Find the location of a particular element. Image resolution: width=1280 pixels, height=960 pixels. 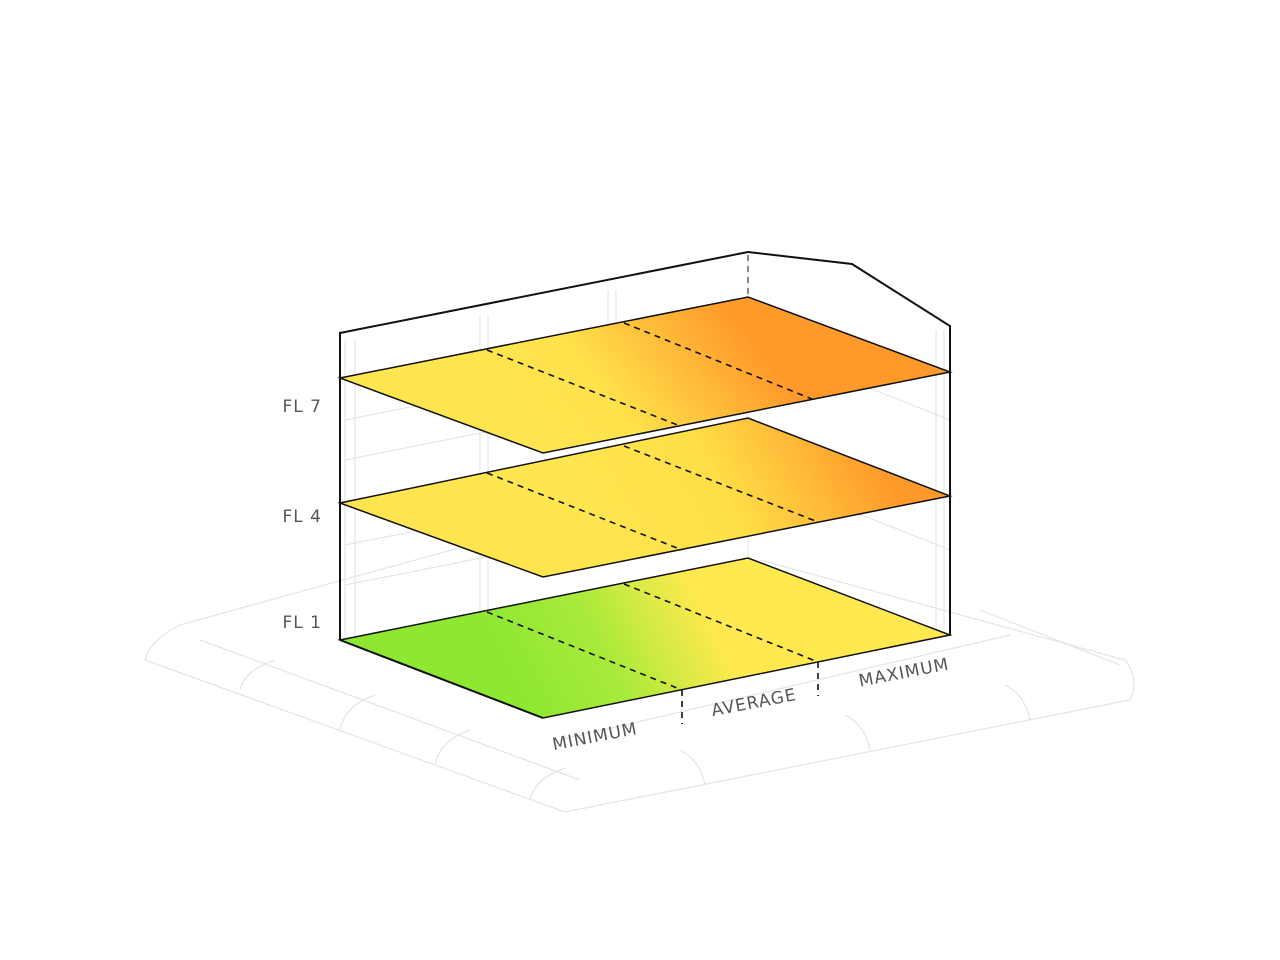

zone-label: MINIMUM is located at coordinates (595, 737).